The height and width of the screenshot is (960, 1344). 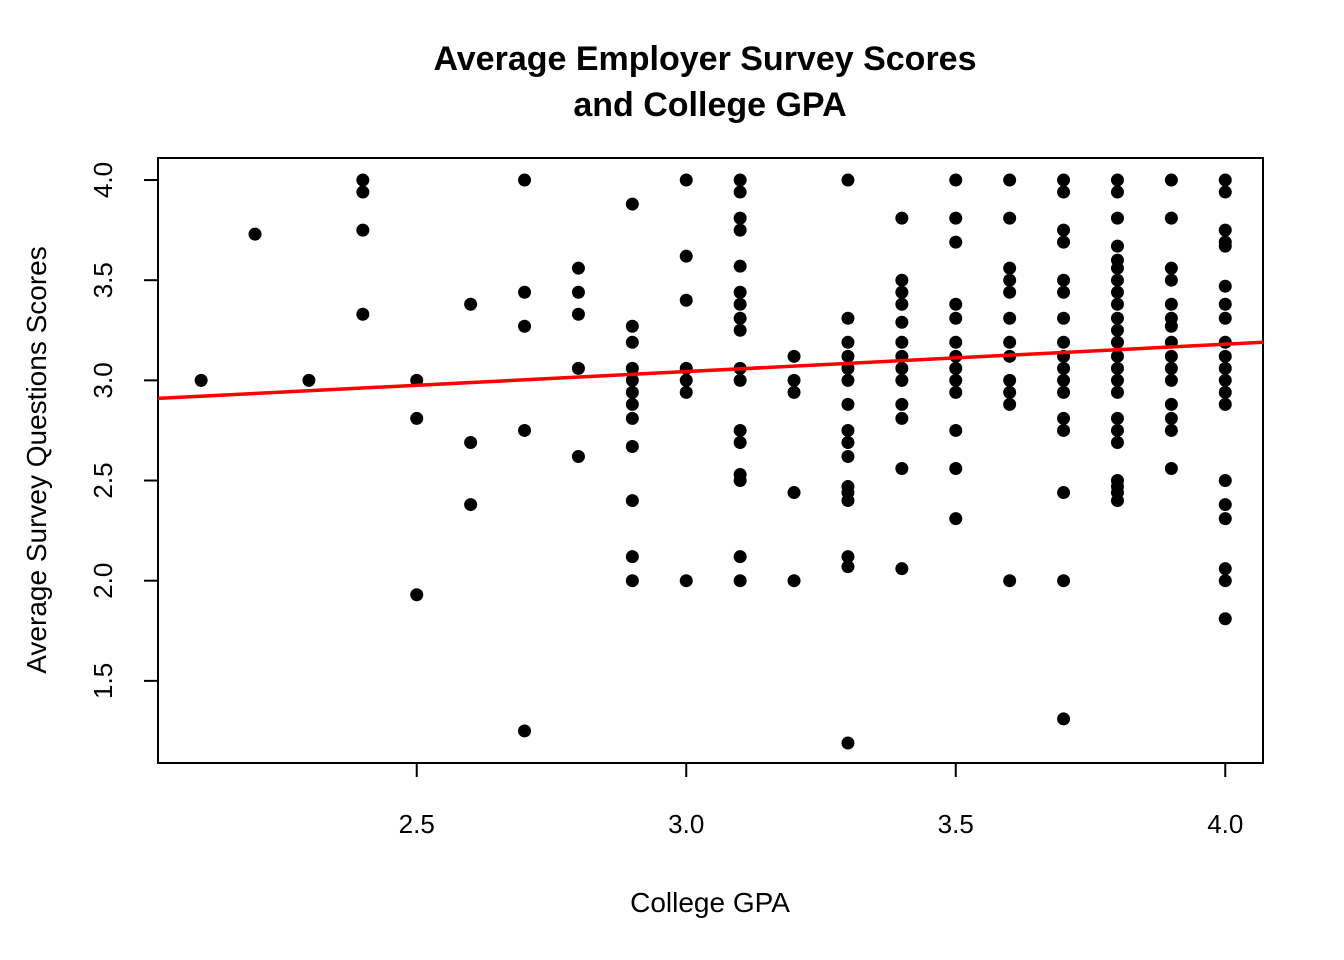 I want to click on fit-line-group, so click(x=710, y=370).